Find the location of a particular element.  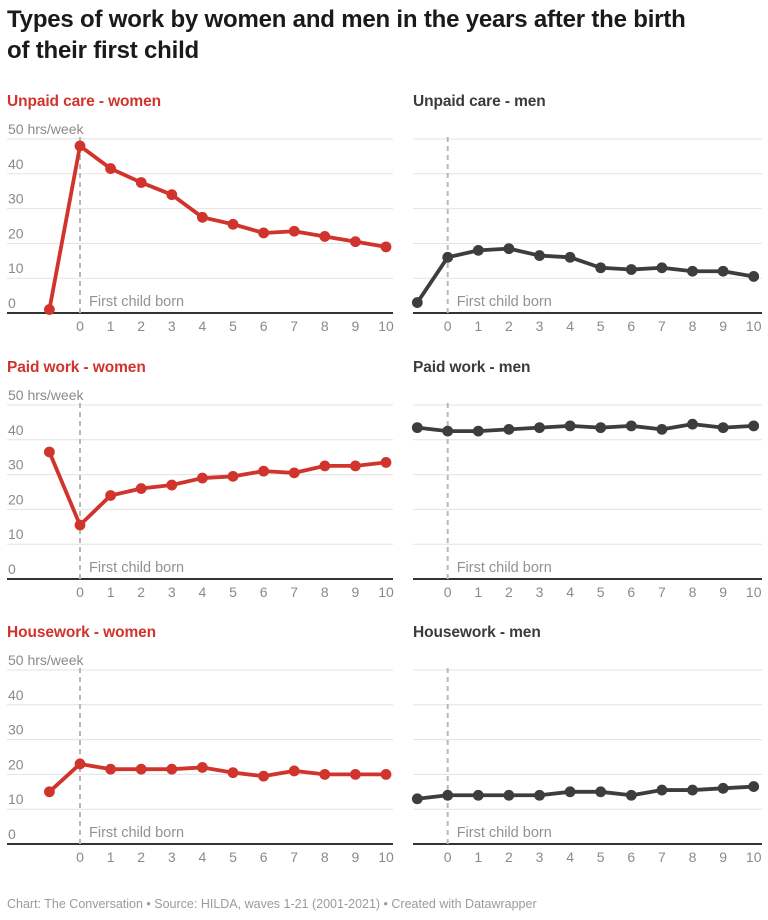

plot-unpaid-care-men: First child born 0 1 2 3 4 5 6 7 8 9 10 is located at coordinates (586, 235).